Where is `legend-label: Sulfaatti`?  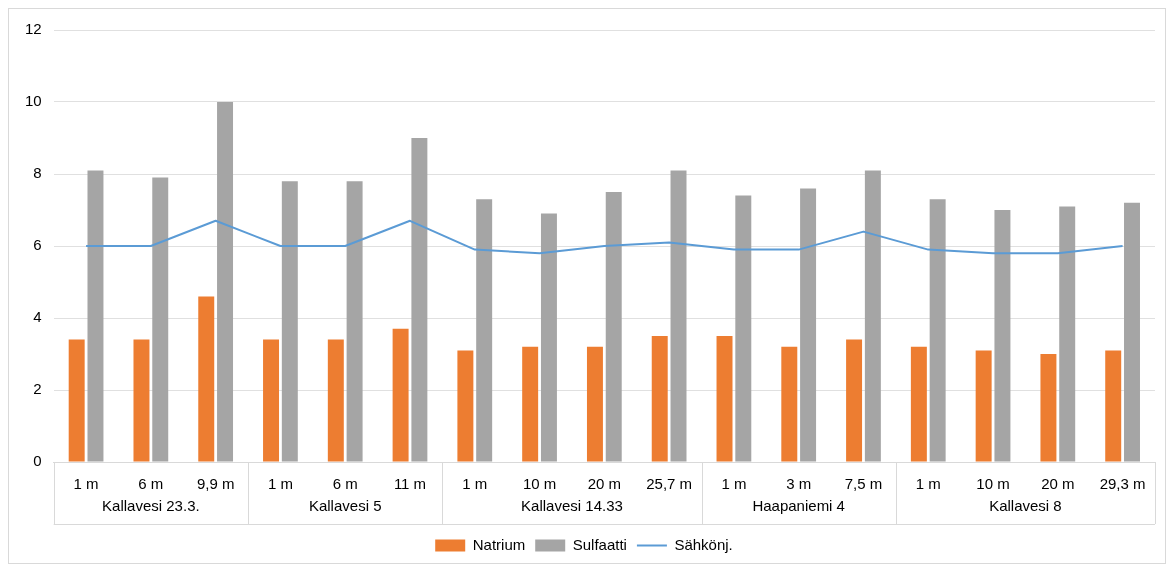
legend-label: Sulfaatti is located at coordinates (599, 544).